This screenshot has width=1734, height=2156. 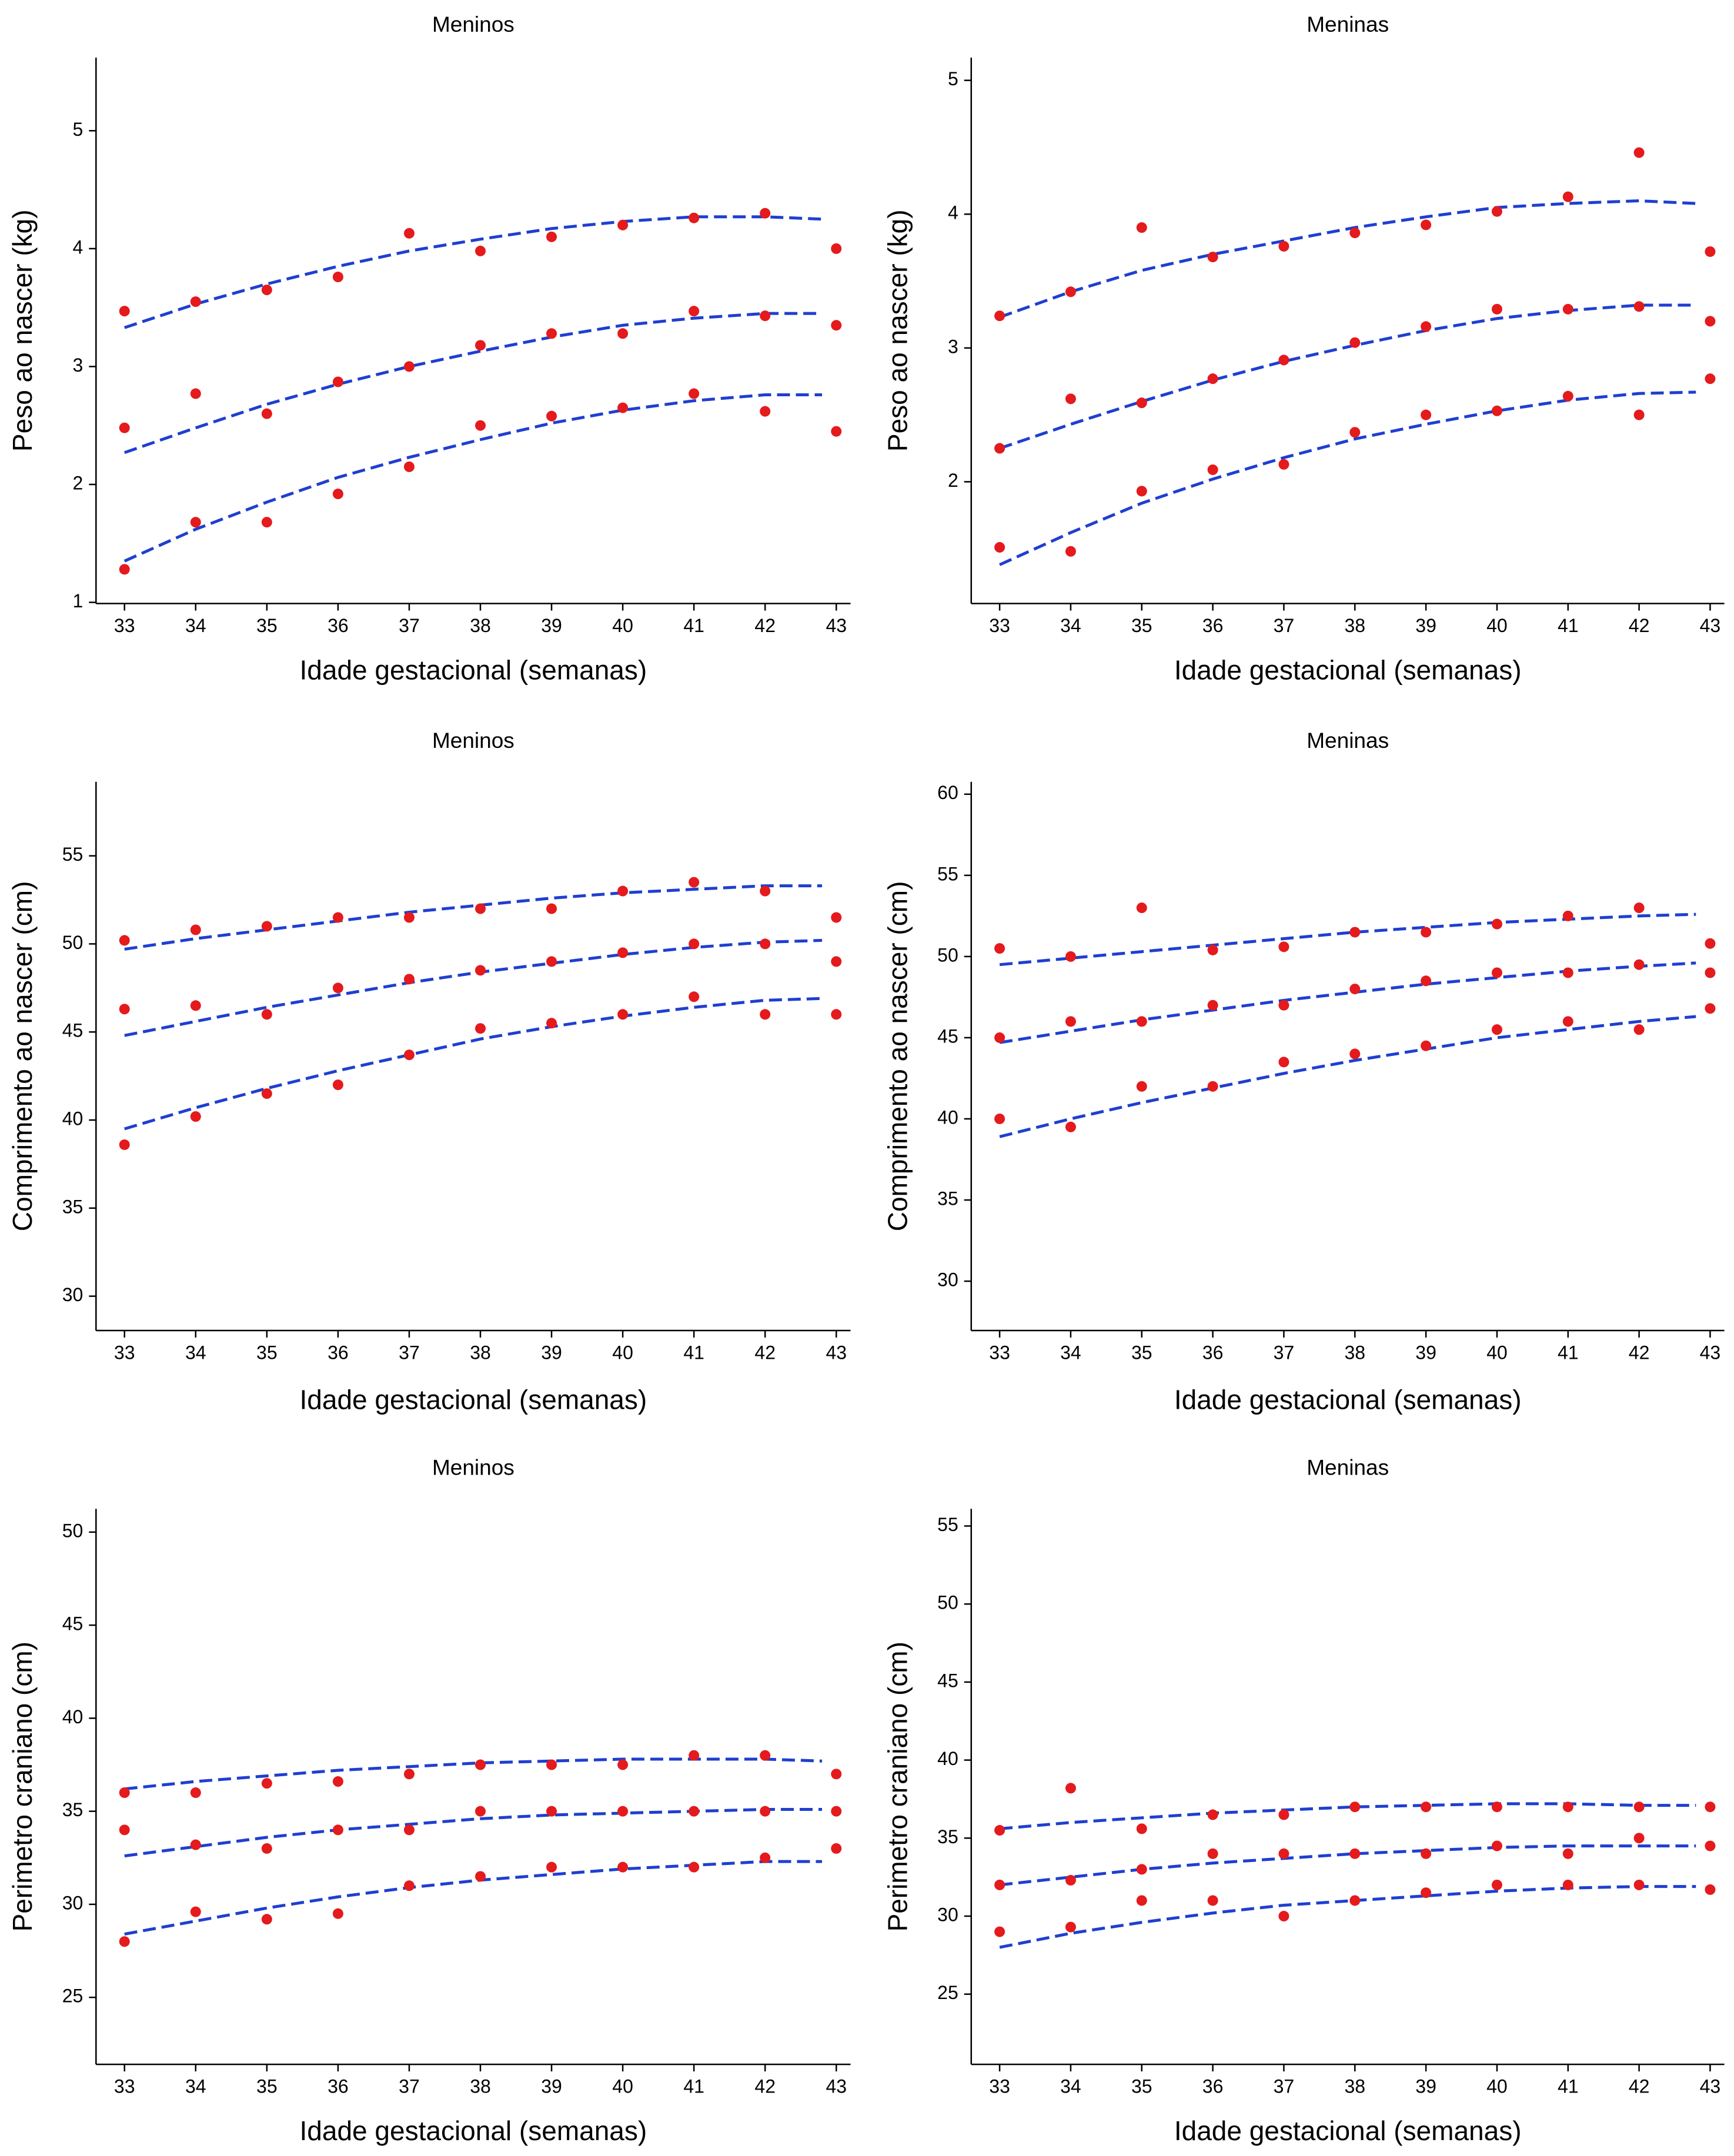 What do you see at coordinates (551, 2086) in the screenshot?
I see `x-tick-label: 39` at bounding box center [551, 2086].